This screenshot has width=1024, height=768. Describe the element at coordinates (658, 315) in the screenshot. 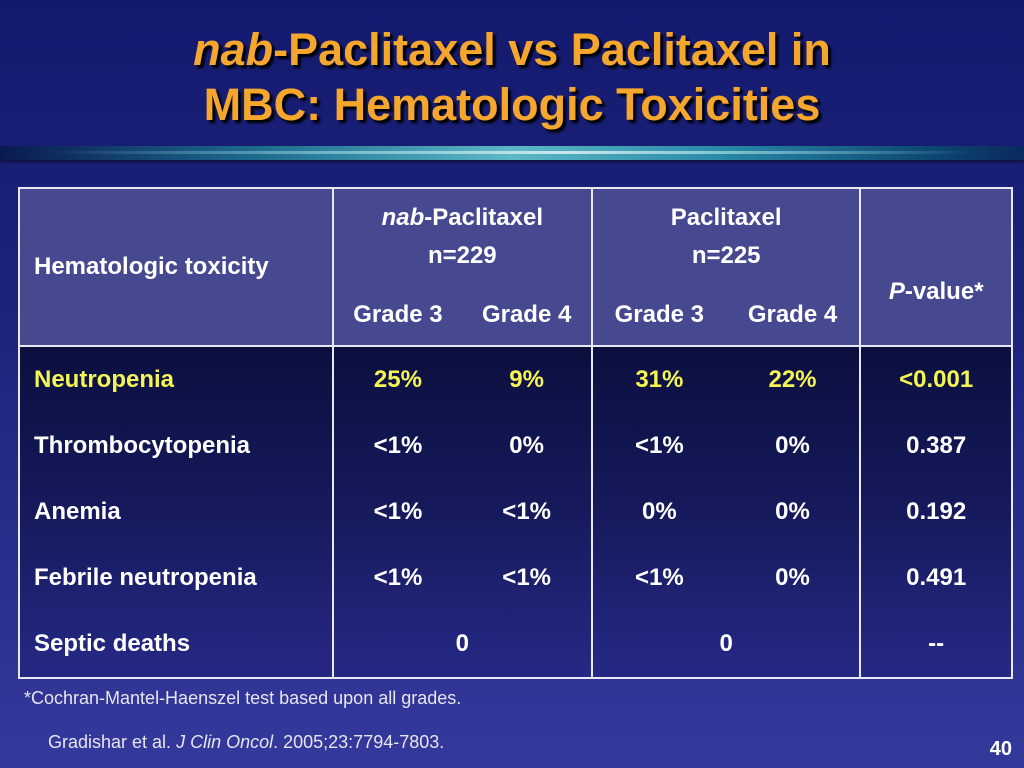

I see `header-pac-grade3: Grade 3` at that location.